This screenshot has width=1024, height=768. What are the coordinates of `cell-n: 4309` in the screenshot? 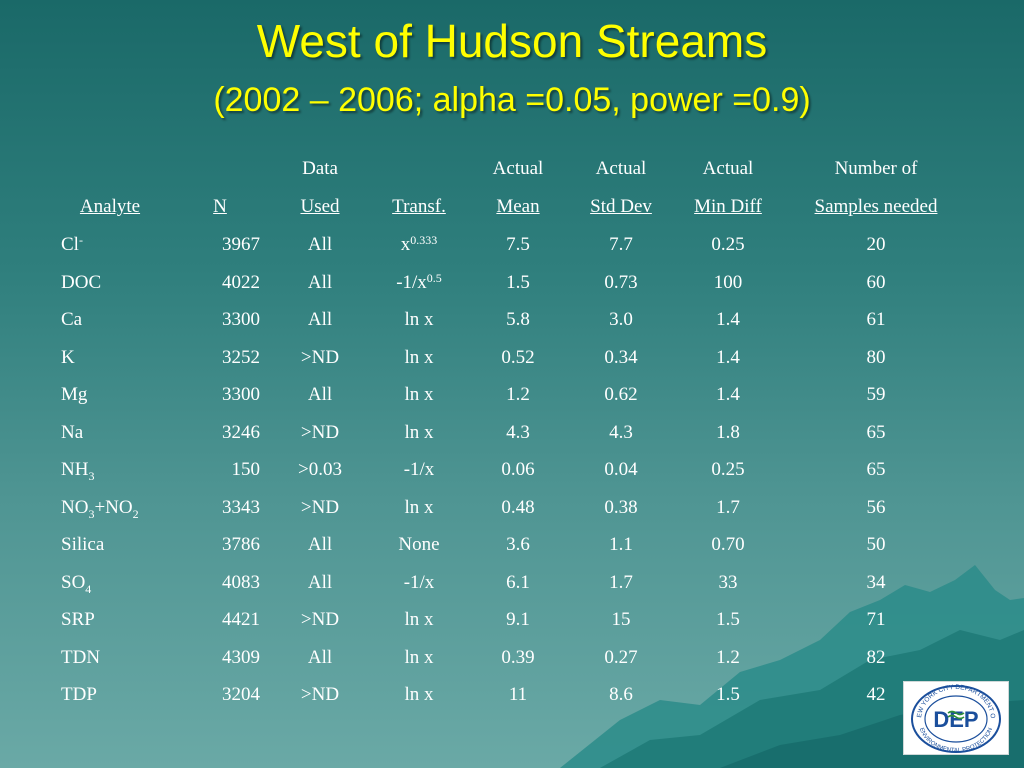 It's located at (241, 657).